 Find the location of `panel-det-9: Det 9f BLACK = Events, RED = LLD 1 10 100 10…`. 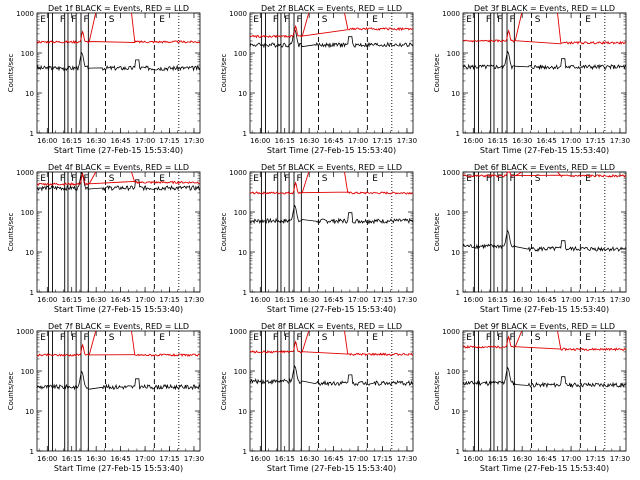

panel-det-9: Det 9f BLACK = Events, RED = LLD 1 10 100 10… is located at coordinates (531, 397).